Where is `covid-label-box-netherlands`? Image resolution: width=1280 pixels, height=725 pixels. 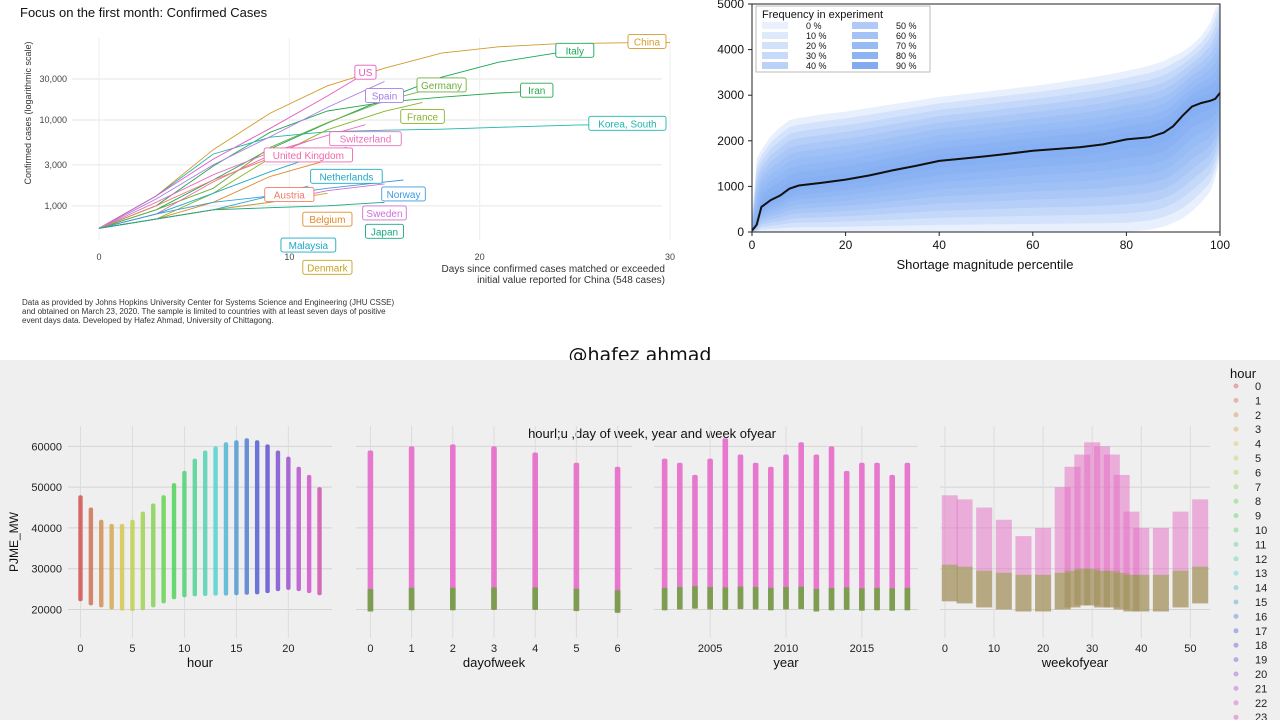 covid-label-box-netherlands is located at coordinates (346, 176).